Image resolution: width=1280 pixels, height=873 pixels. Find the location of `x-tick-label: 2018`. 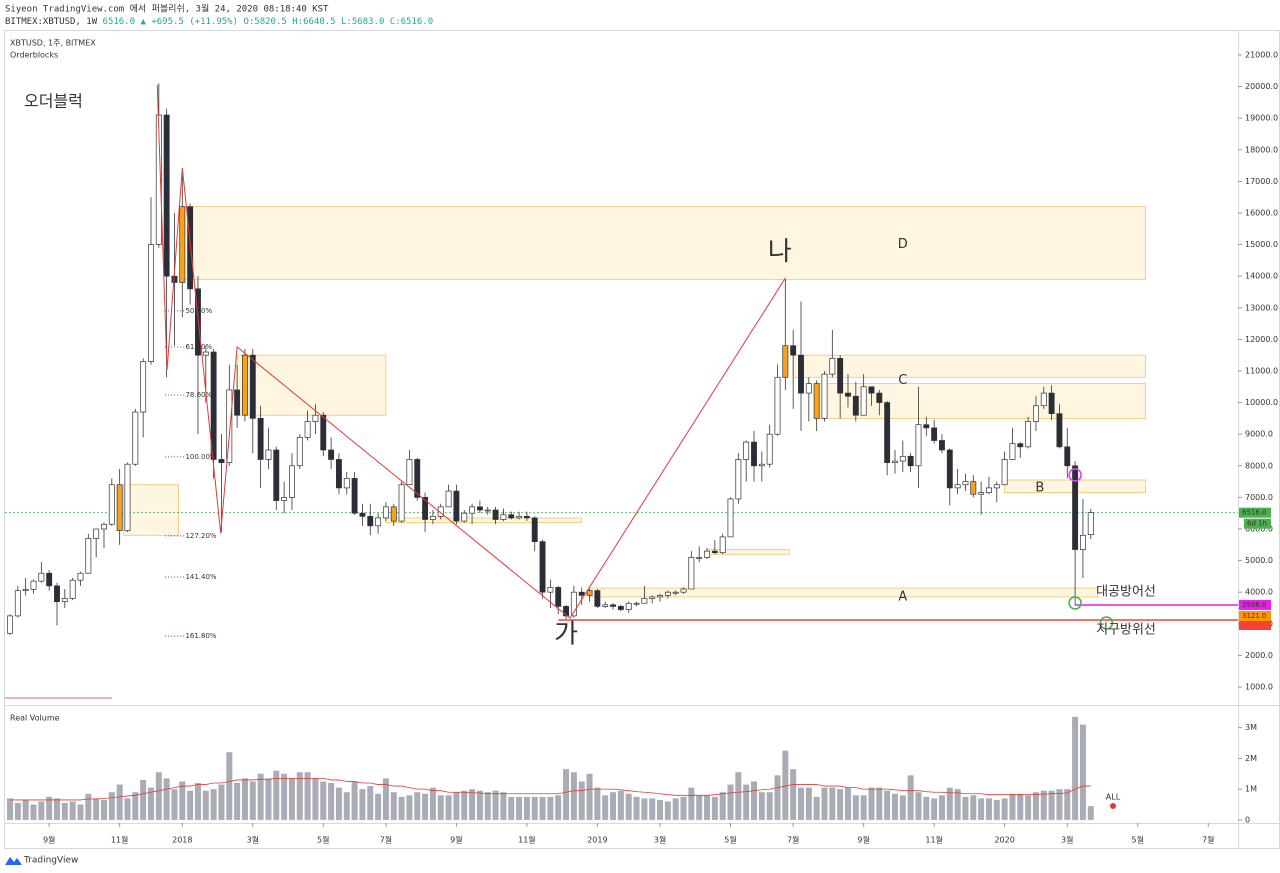

x-tick-label: 2018 is located at coordinates (182, 840).